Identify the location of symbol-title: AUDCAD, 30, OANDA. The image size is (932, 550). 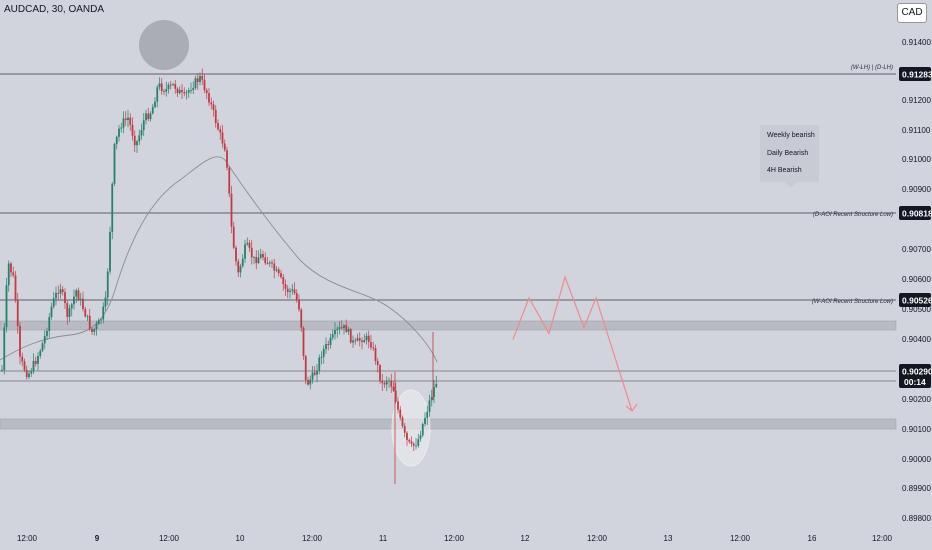
(54, 9).